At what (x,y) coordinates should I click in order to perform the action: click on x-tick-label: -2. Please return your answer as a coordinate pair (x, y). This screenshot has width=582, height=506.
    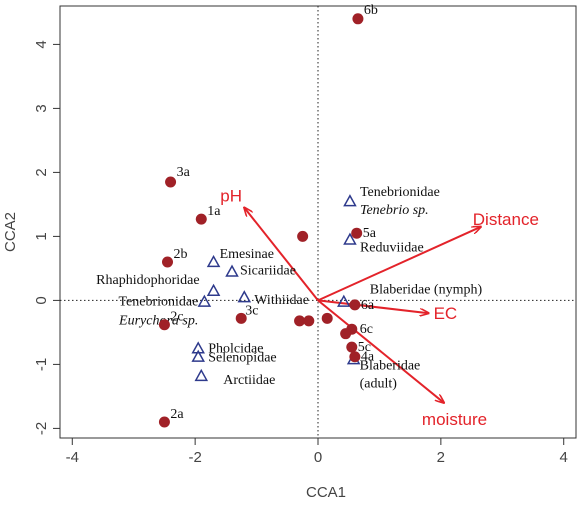
    Looking at the image, I should click on (194, 457).